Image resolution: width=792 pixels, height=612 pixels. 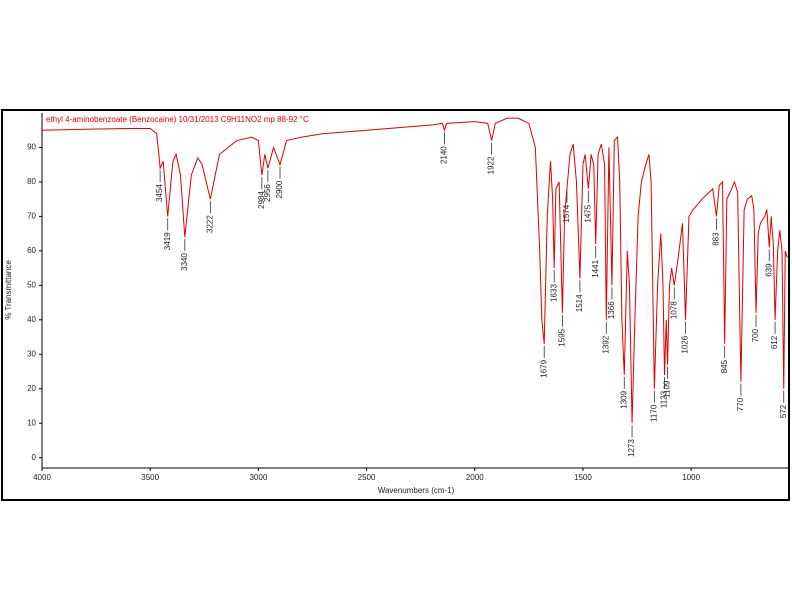 I want to click on peak-label: 3340, so click(x=184, y=262).